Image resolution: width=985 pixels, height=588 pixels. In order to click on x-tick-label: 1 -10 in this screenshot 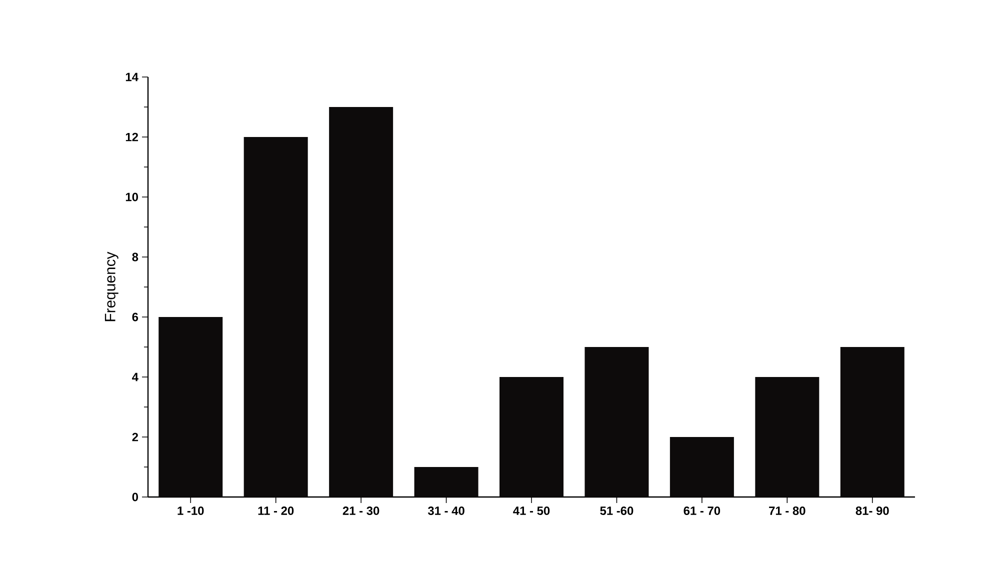, I will do `click(191, 510)`.